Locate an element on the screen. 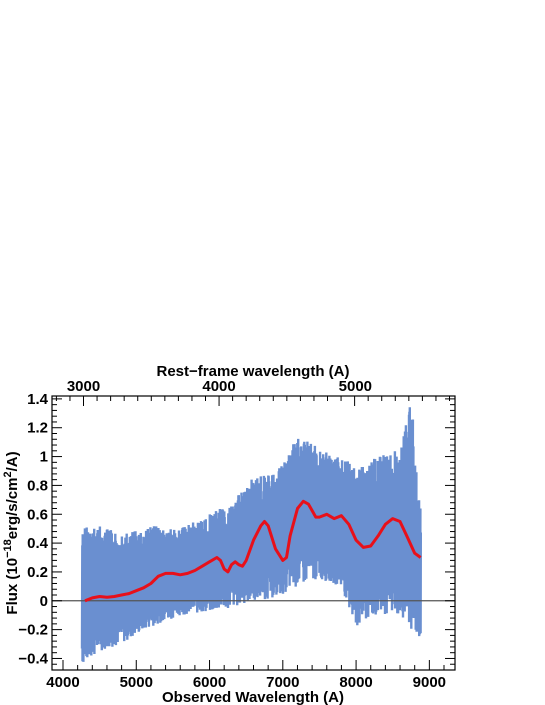 Image resolution: width=545 pixels, height=705 pixels. x-tick-label: 6000 is located at coordinates (209, 682).